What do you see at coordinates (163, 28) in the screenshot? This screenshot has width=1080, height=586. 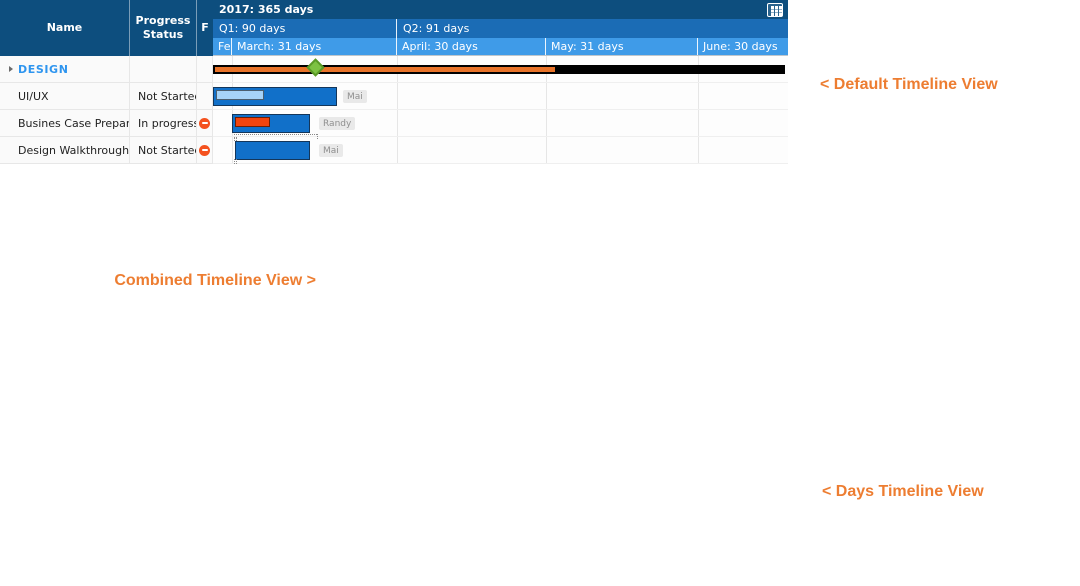 I see `column-header-progress-status: Progress Status` at bounding box center [163, 28].